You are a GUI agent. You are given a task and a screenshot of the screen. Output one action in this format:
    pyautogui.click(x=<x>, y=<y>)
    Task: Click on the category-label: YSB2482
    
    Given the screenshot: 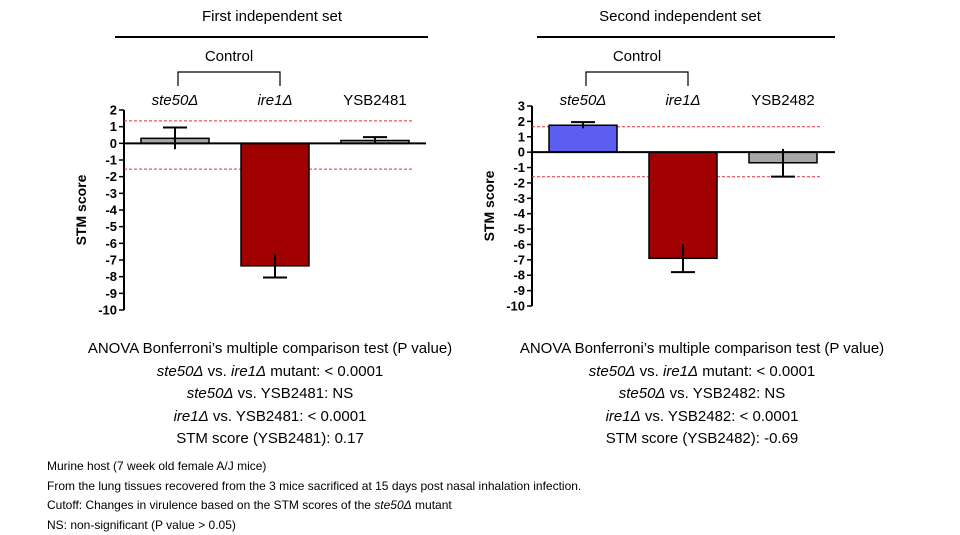 What is the action you would take?
    pyautogui.click(x=782, y=100)
    